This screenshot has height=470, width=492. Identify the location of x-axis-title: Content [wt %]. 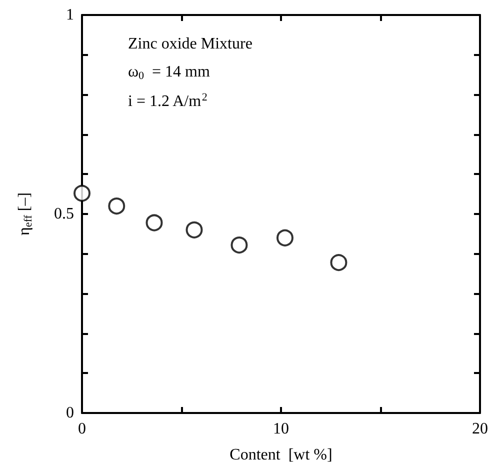
(281, 455).